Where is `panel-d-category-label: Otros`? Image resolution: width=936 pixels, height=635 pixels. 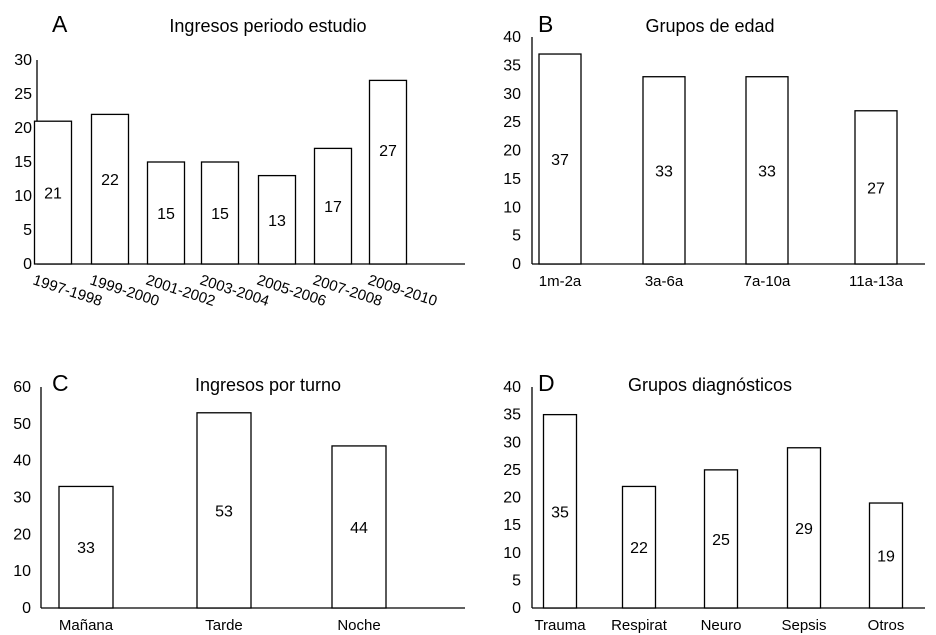
panel-d-category-label: Otros is located at coordinates (886, 625).